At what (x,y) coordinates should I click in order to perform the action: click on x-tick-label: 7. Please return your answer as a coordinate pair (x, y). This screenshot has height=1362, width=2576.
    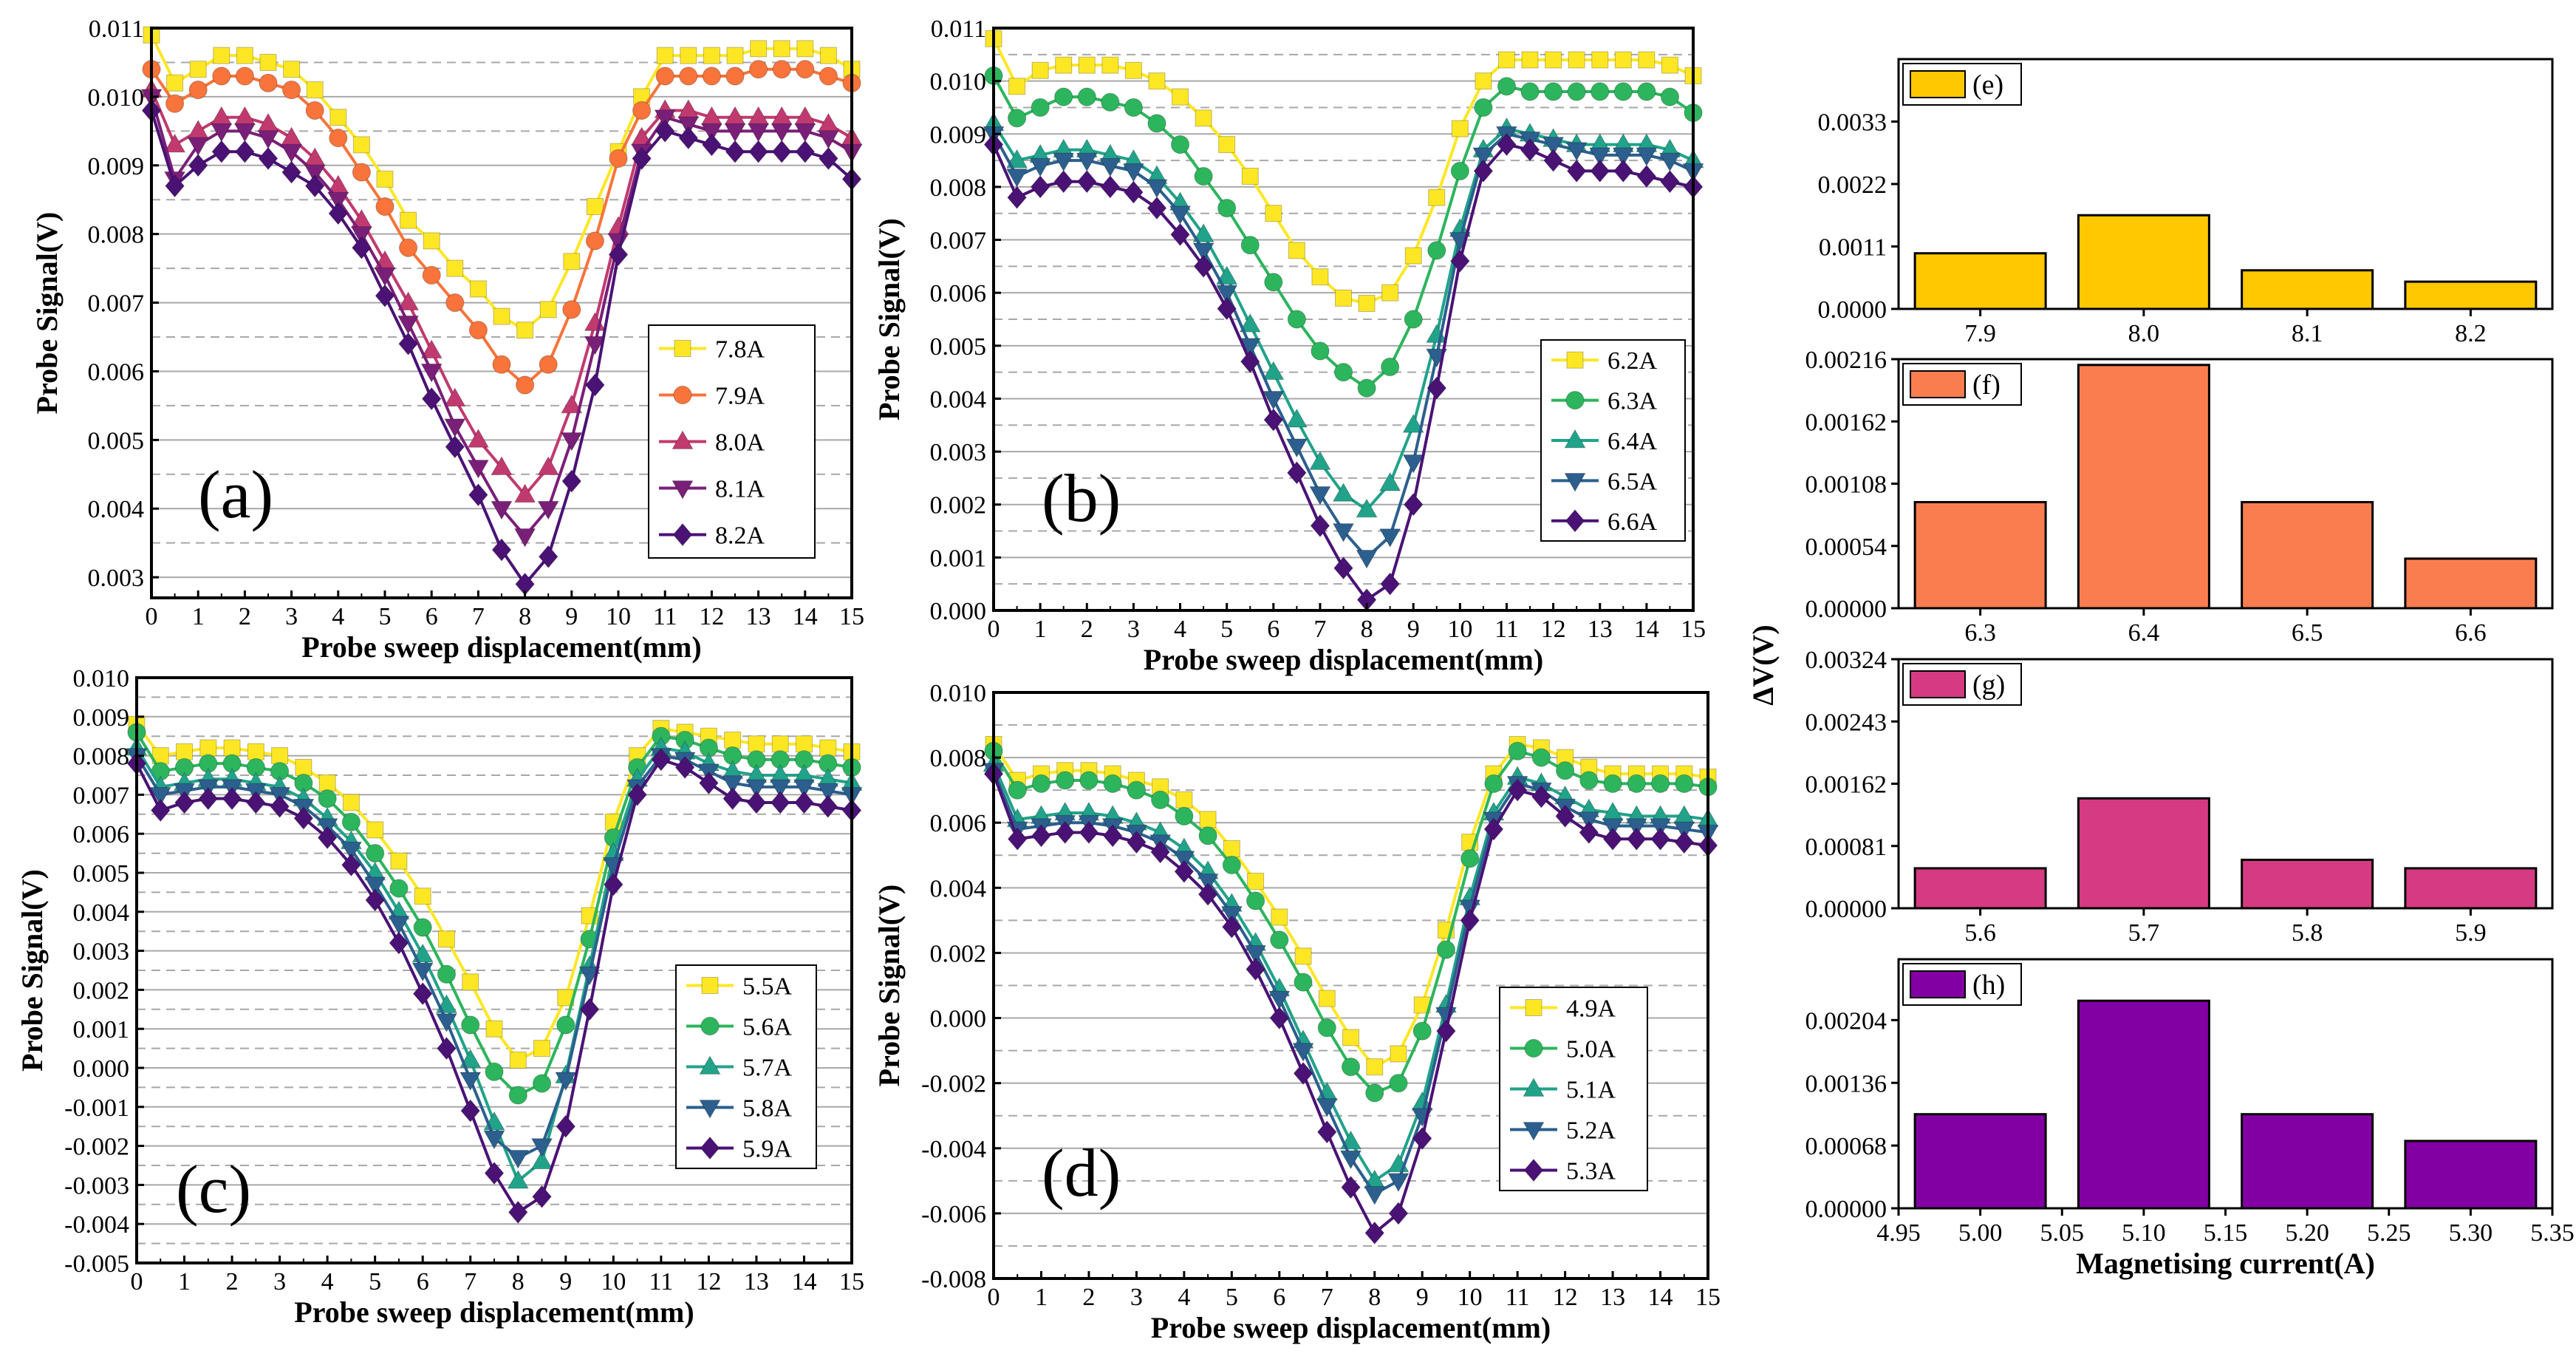
    Looking at the image, I should click on (1319, 629).